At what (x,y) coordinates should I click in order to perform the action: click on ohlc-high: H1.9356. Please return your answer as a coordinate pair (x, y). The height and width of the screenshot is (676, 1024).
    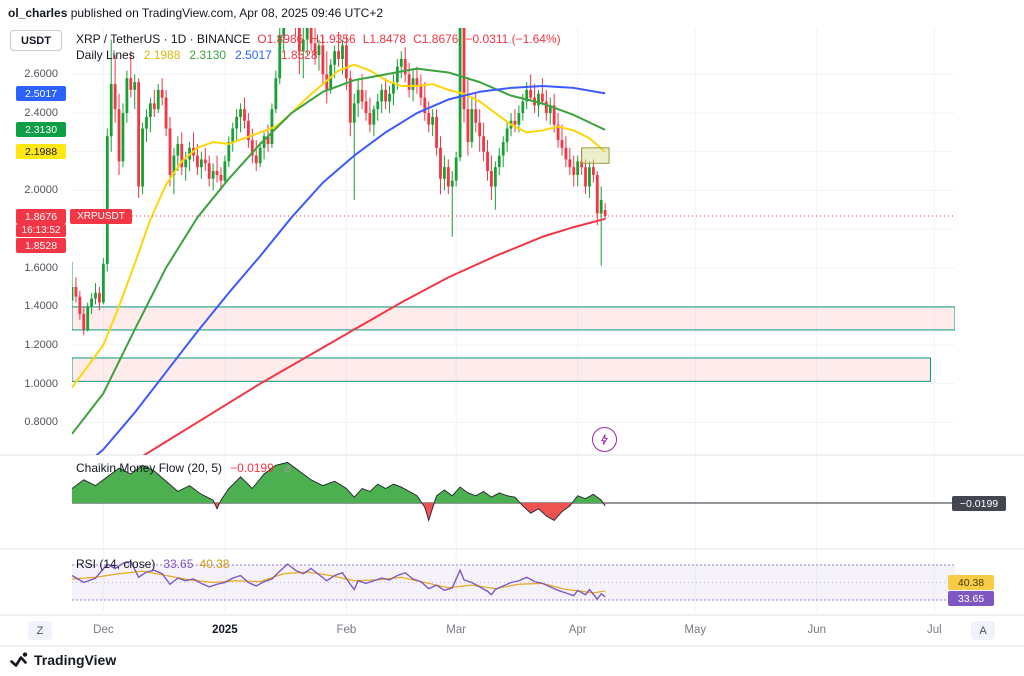
    Looking at the image, I should click on (333, 39).